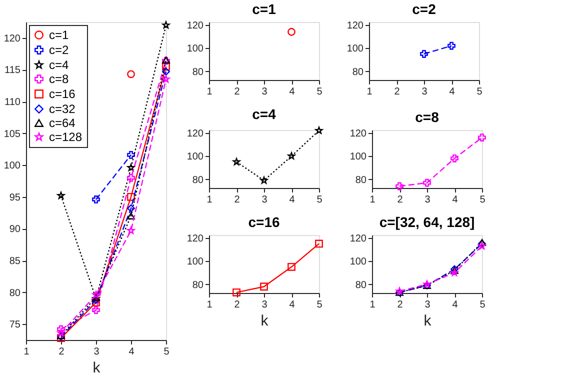  Describe the element at coordinates (15, 198) in the screenshot. I see `y-tick-label: 95` at that location.